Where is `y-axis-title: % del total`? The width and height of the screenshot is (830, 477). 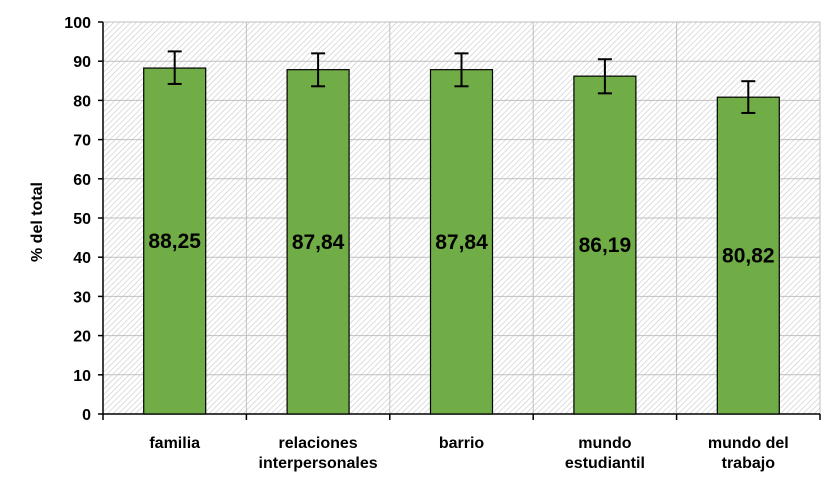 y-axis-title: % del total is located at coordinates (37, 222).